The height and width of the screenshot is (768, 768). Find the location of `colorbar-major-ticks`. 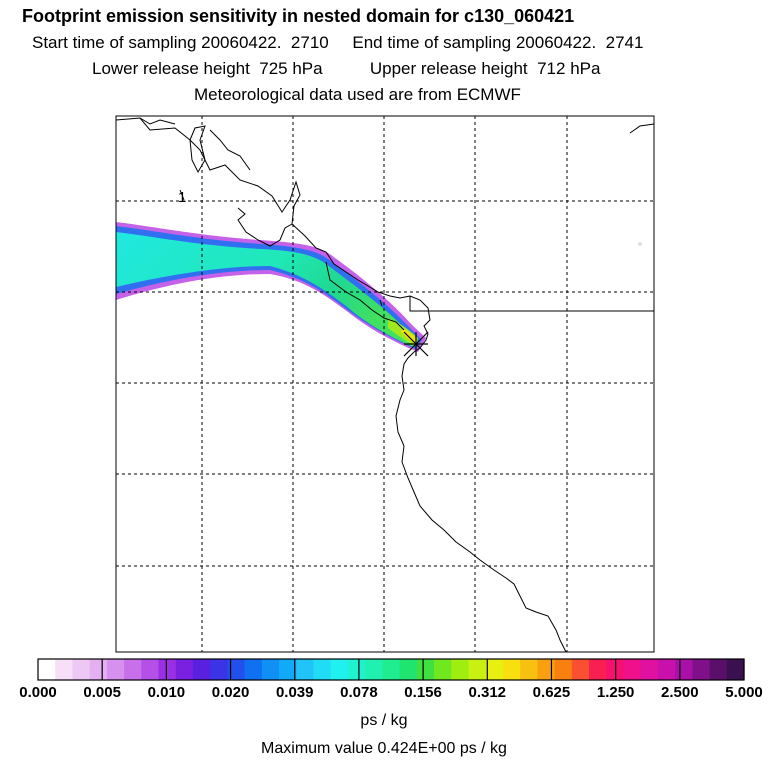

colorbar-major-ticks is located at coordinates (391, 669).